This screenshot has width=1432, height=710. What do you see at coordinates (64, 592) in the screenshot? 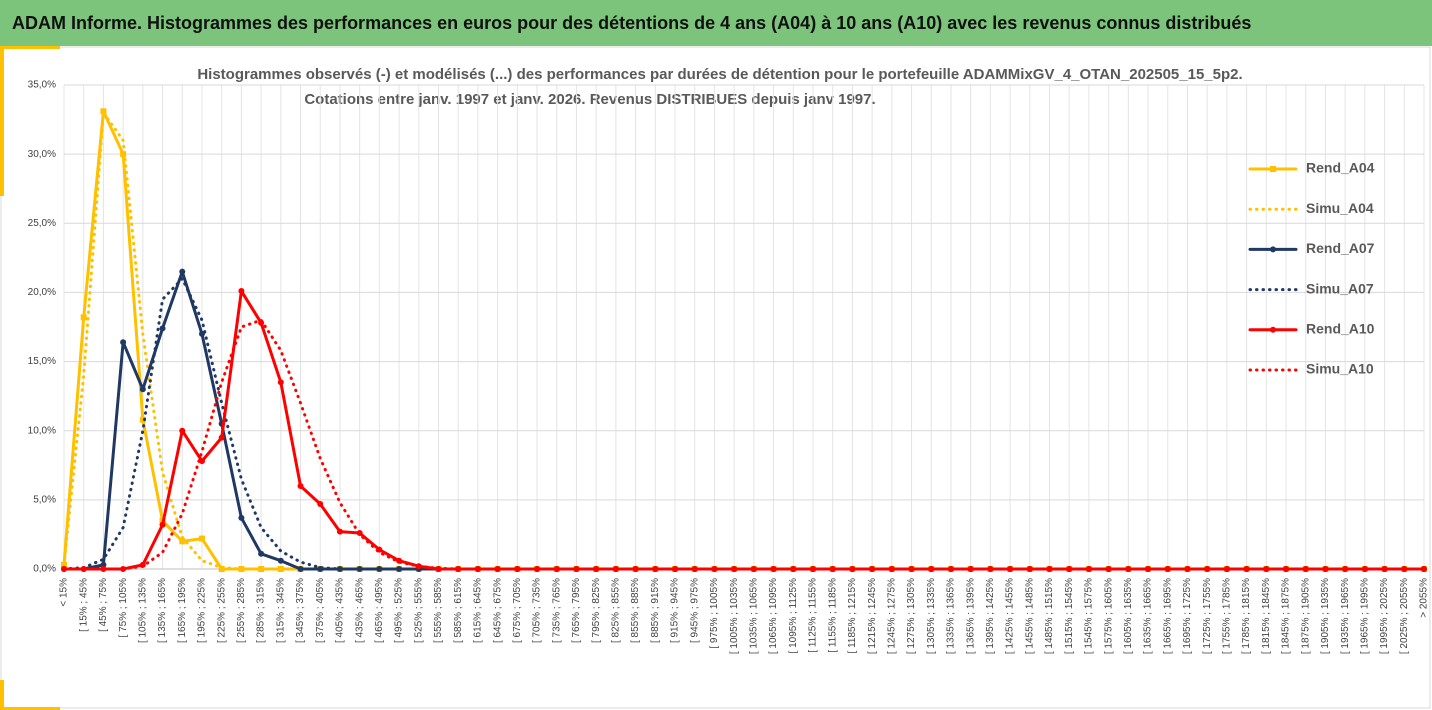
I see `x-tick-label: < 15%` at bounding box center [64, 592].